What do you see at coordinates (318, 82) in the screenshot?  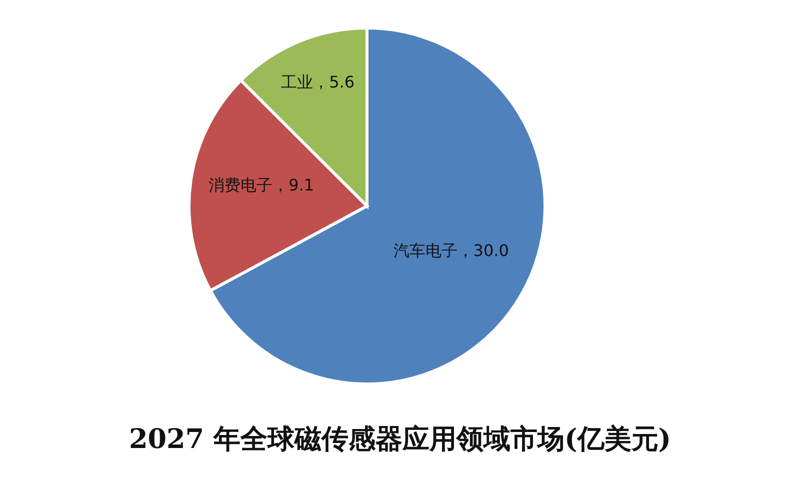 I see `slice-label: 工业，5.6` at bounding box center [318, 82].